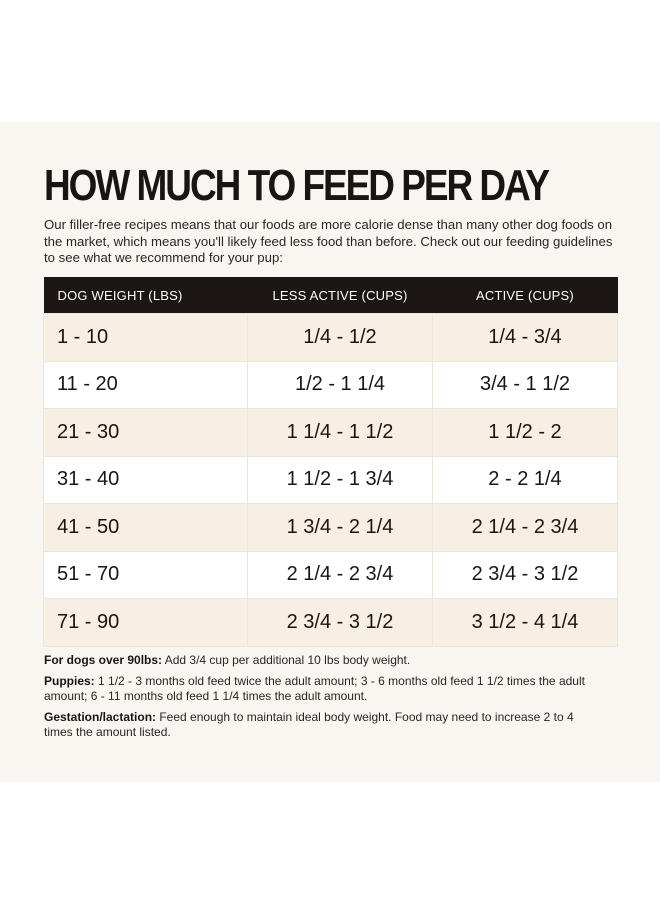  I want to click on less-active-cell: 2 1/4 - 2 3/4, so click(340, 574).